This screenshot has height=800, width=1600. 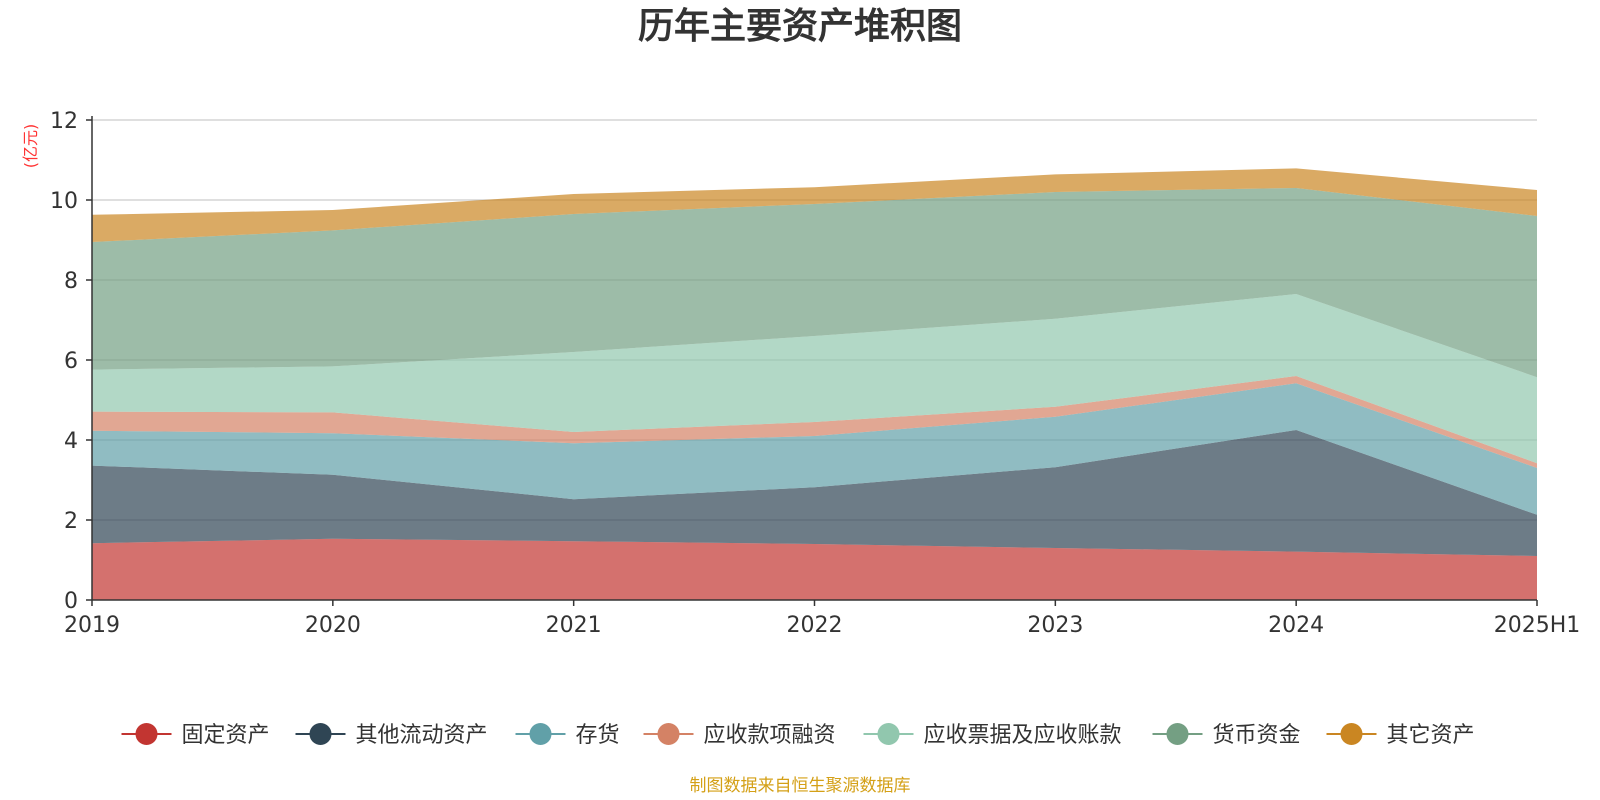 What do you see at coordinates (71, 361) in the screenshot?
I see `y-tick-label: 6` at bounding box center [71, 361].